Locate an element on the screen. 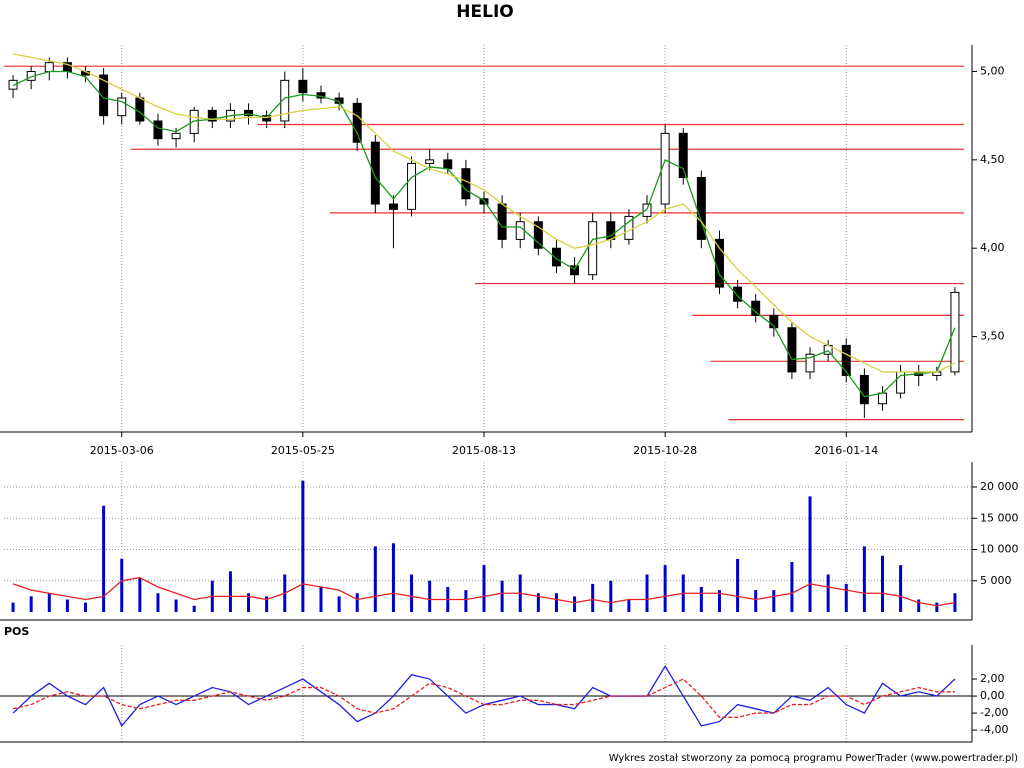  oscillator-line is located at coordinates (483, 698).